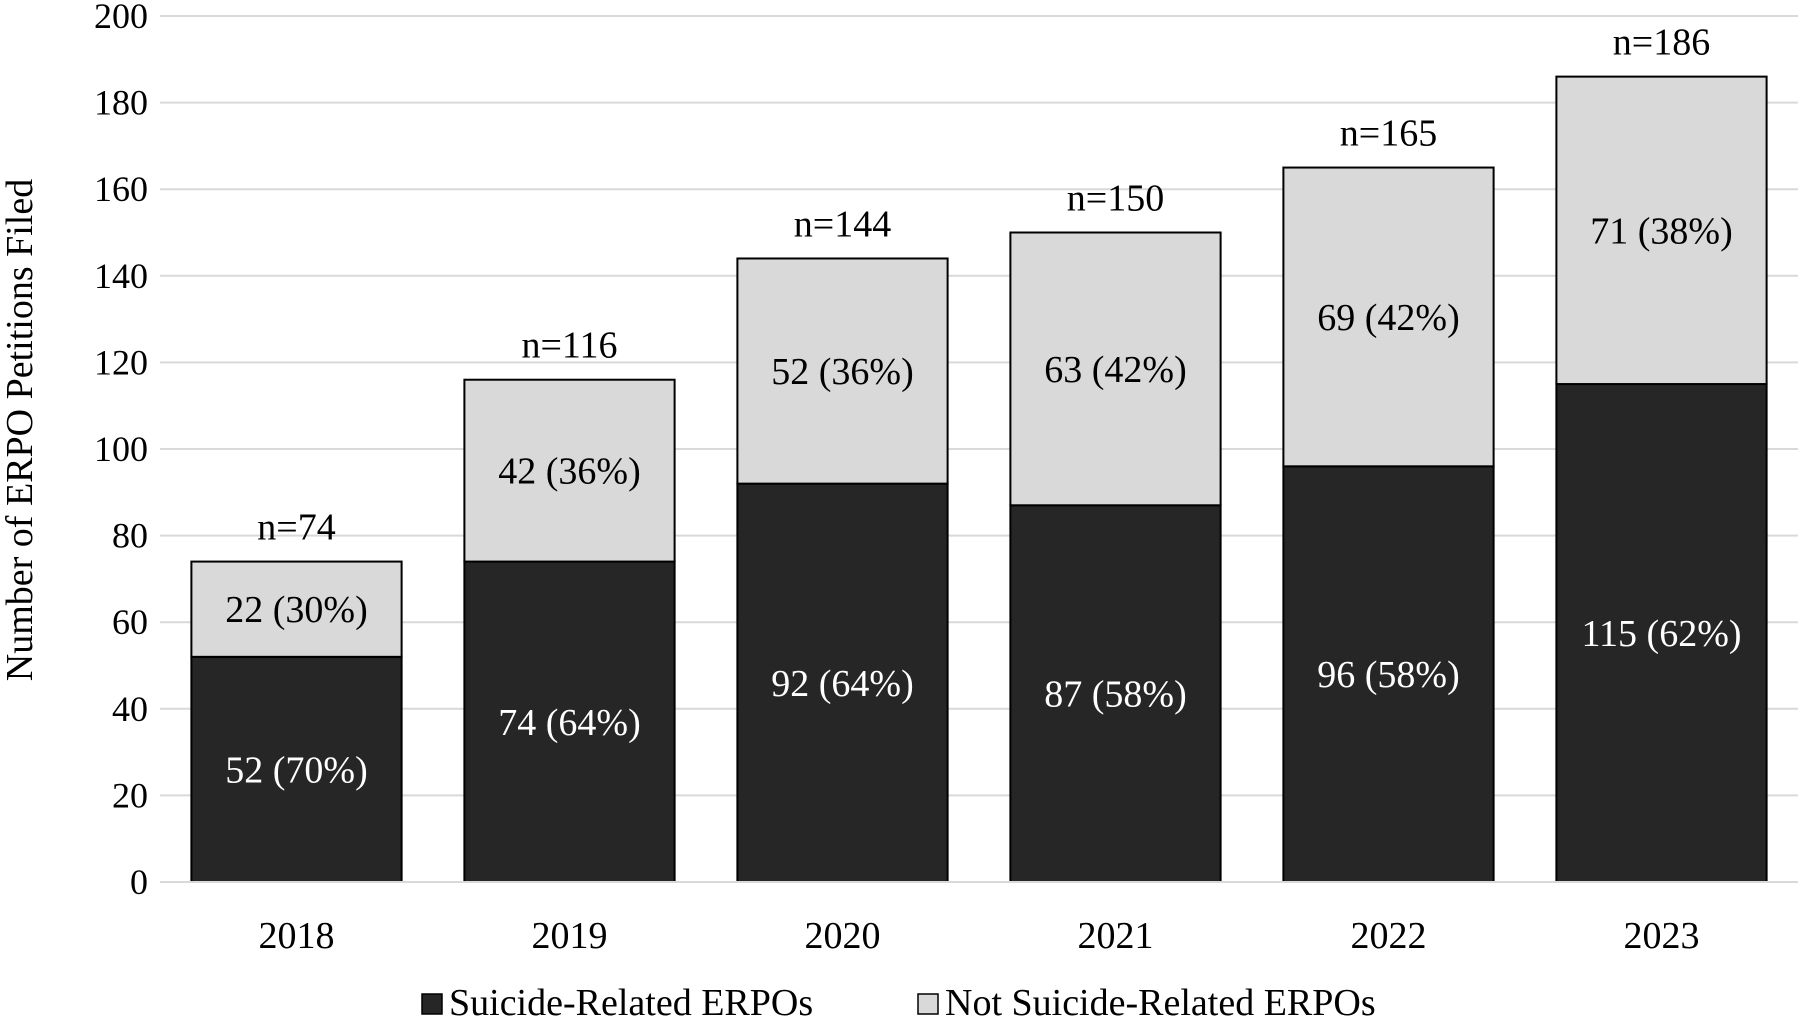  I want to click on segment-data-label: 63 (42%), so click(1115, 370).